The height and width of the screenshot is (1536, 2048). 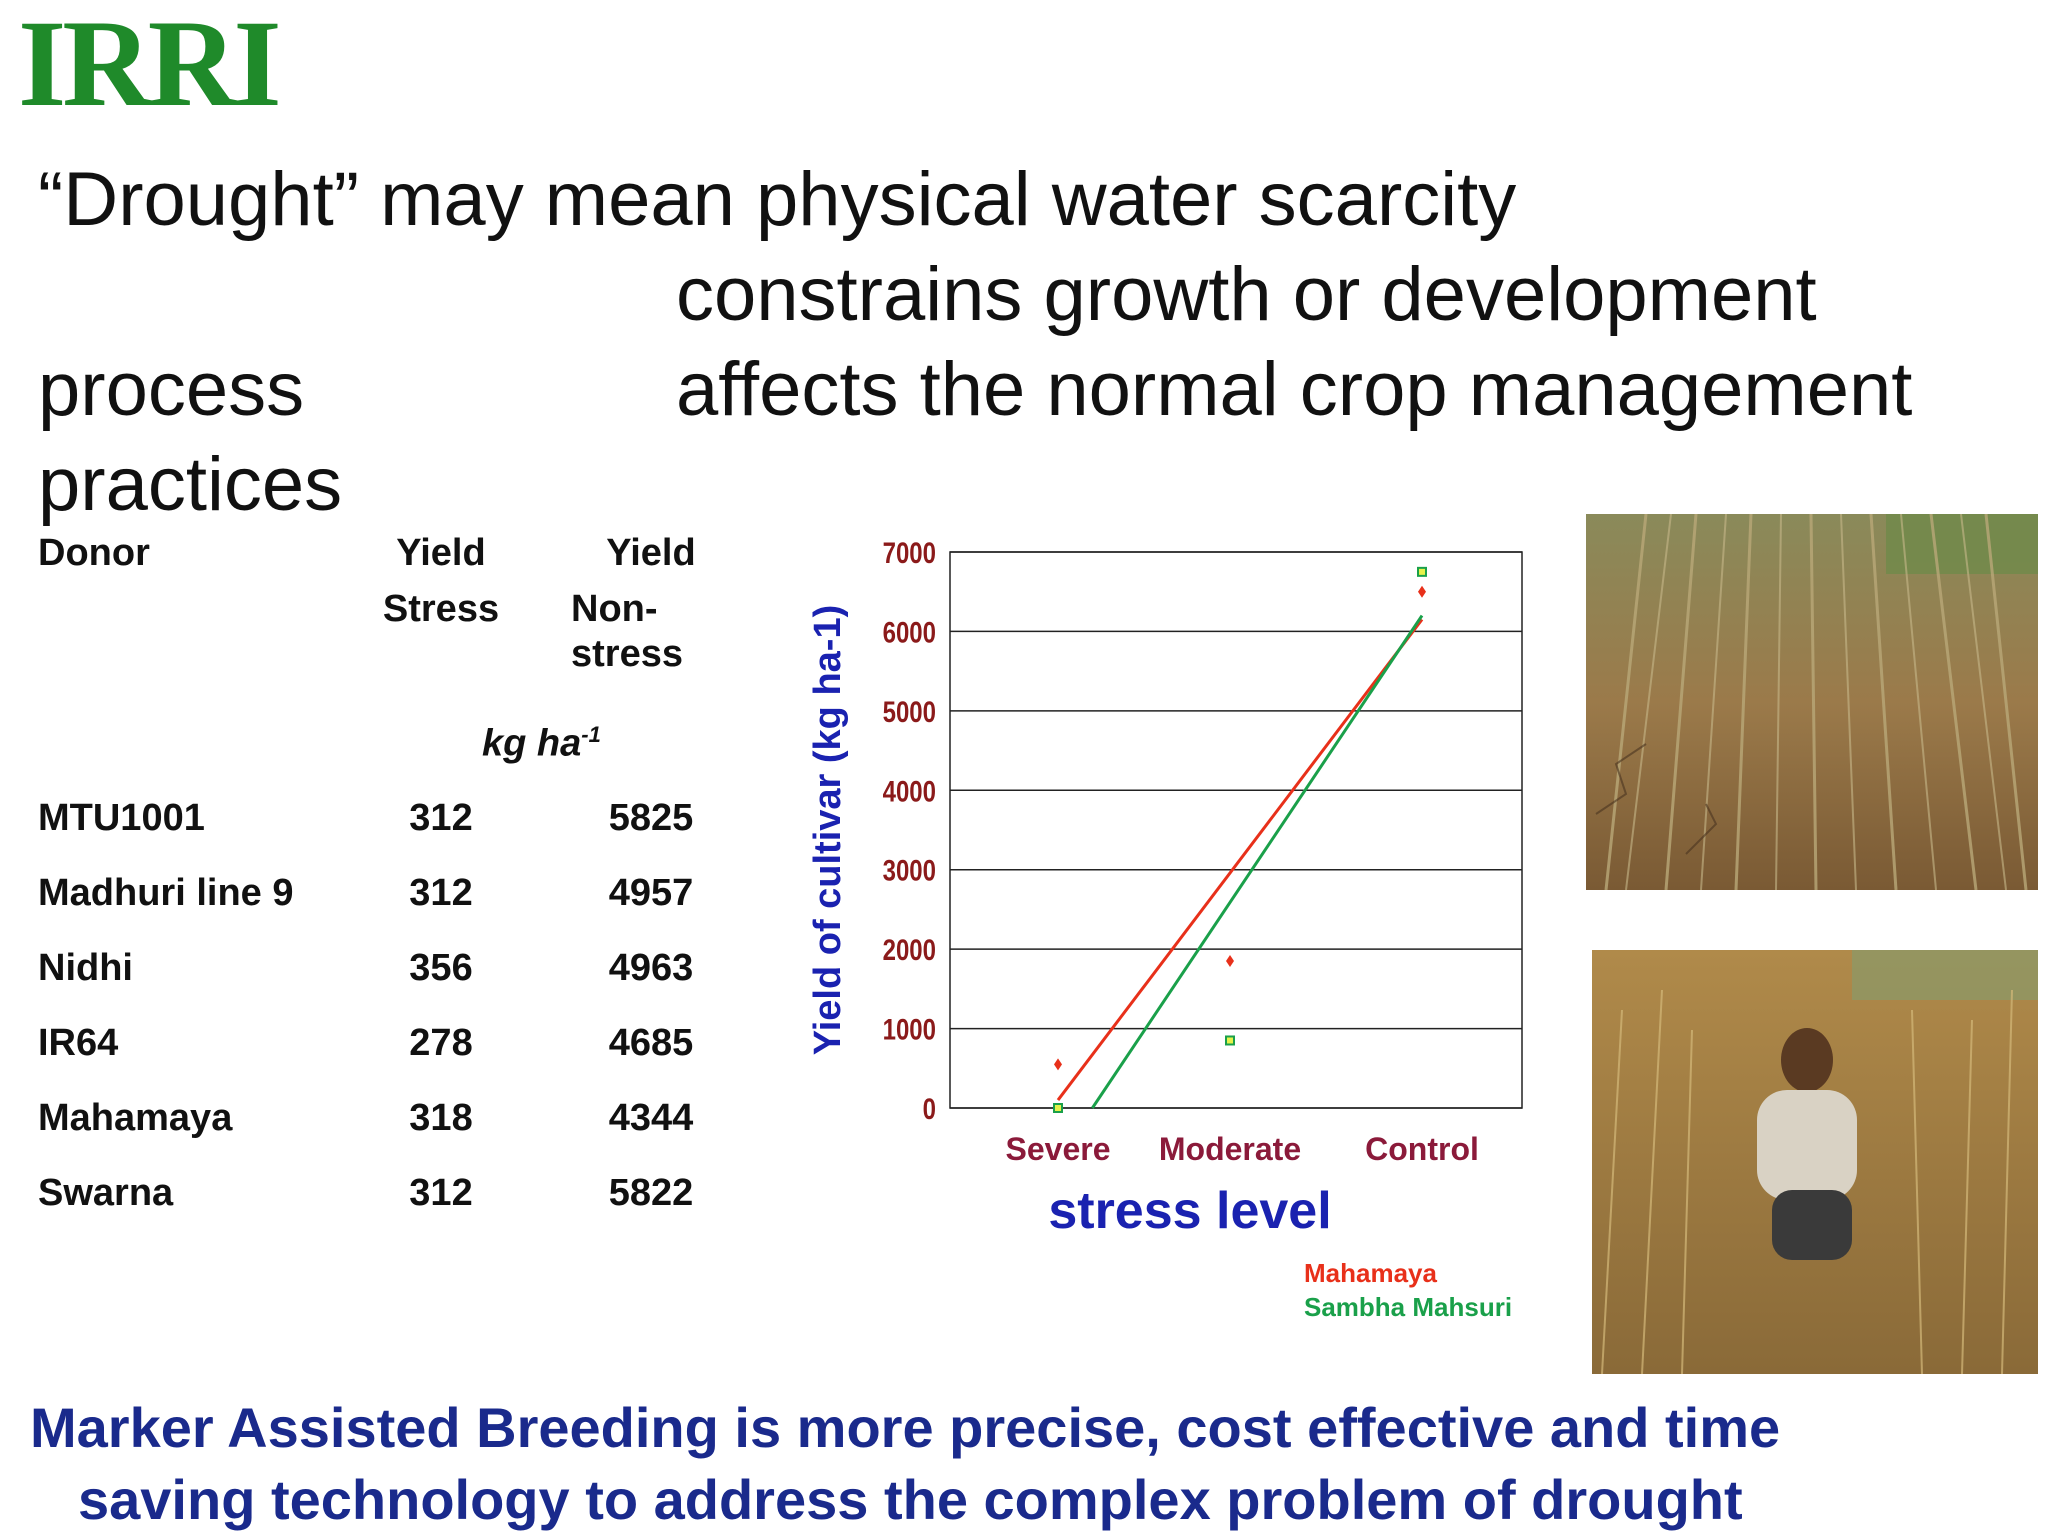 What do you see at coordinates (651, 1043) in the screenshot?
I see `row-yield-nonstress: 4685` at bounding box center [651, 1043].